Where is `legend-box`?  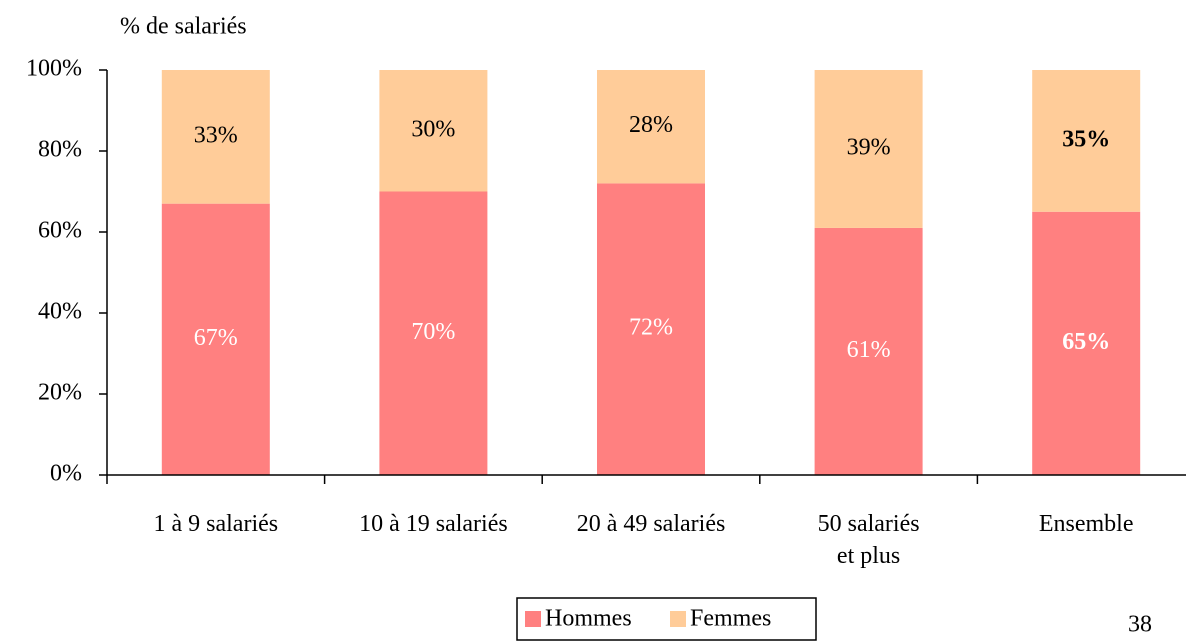 legend-box is located at coordinates (666, 619).